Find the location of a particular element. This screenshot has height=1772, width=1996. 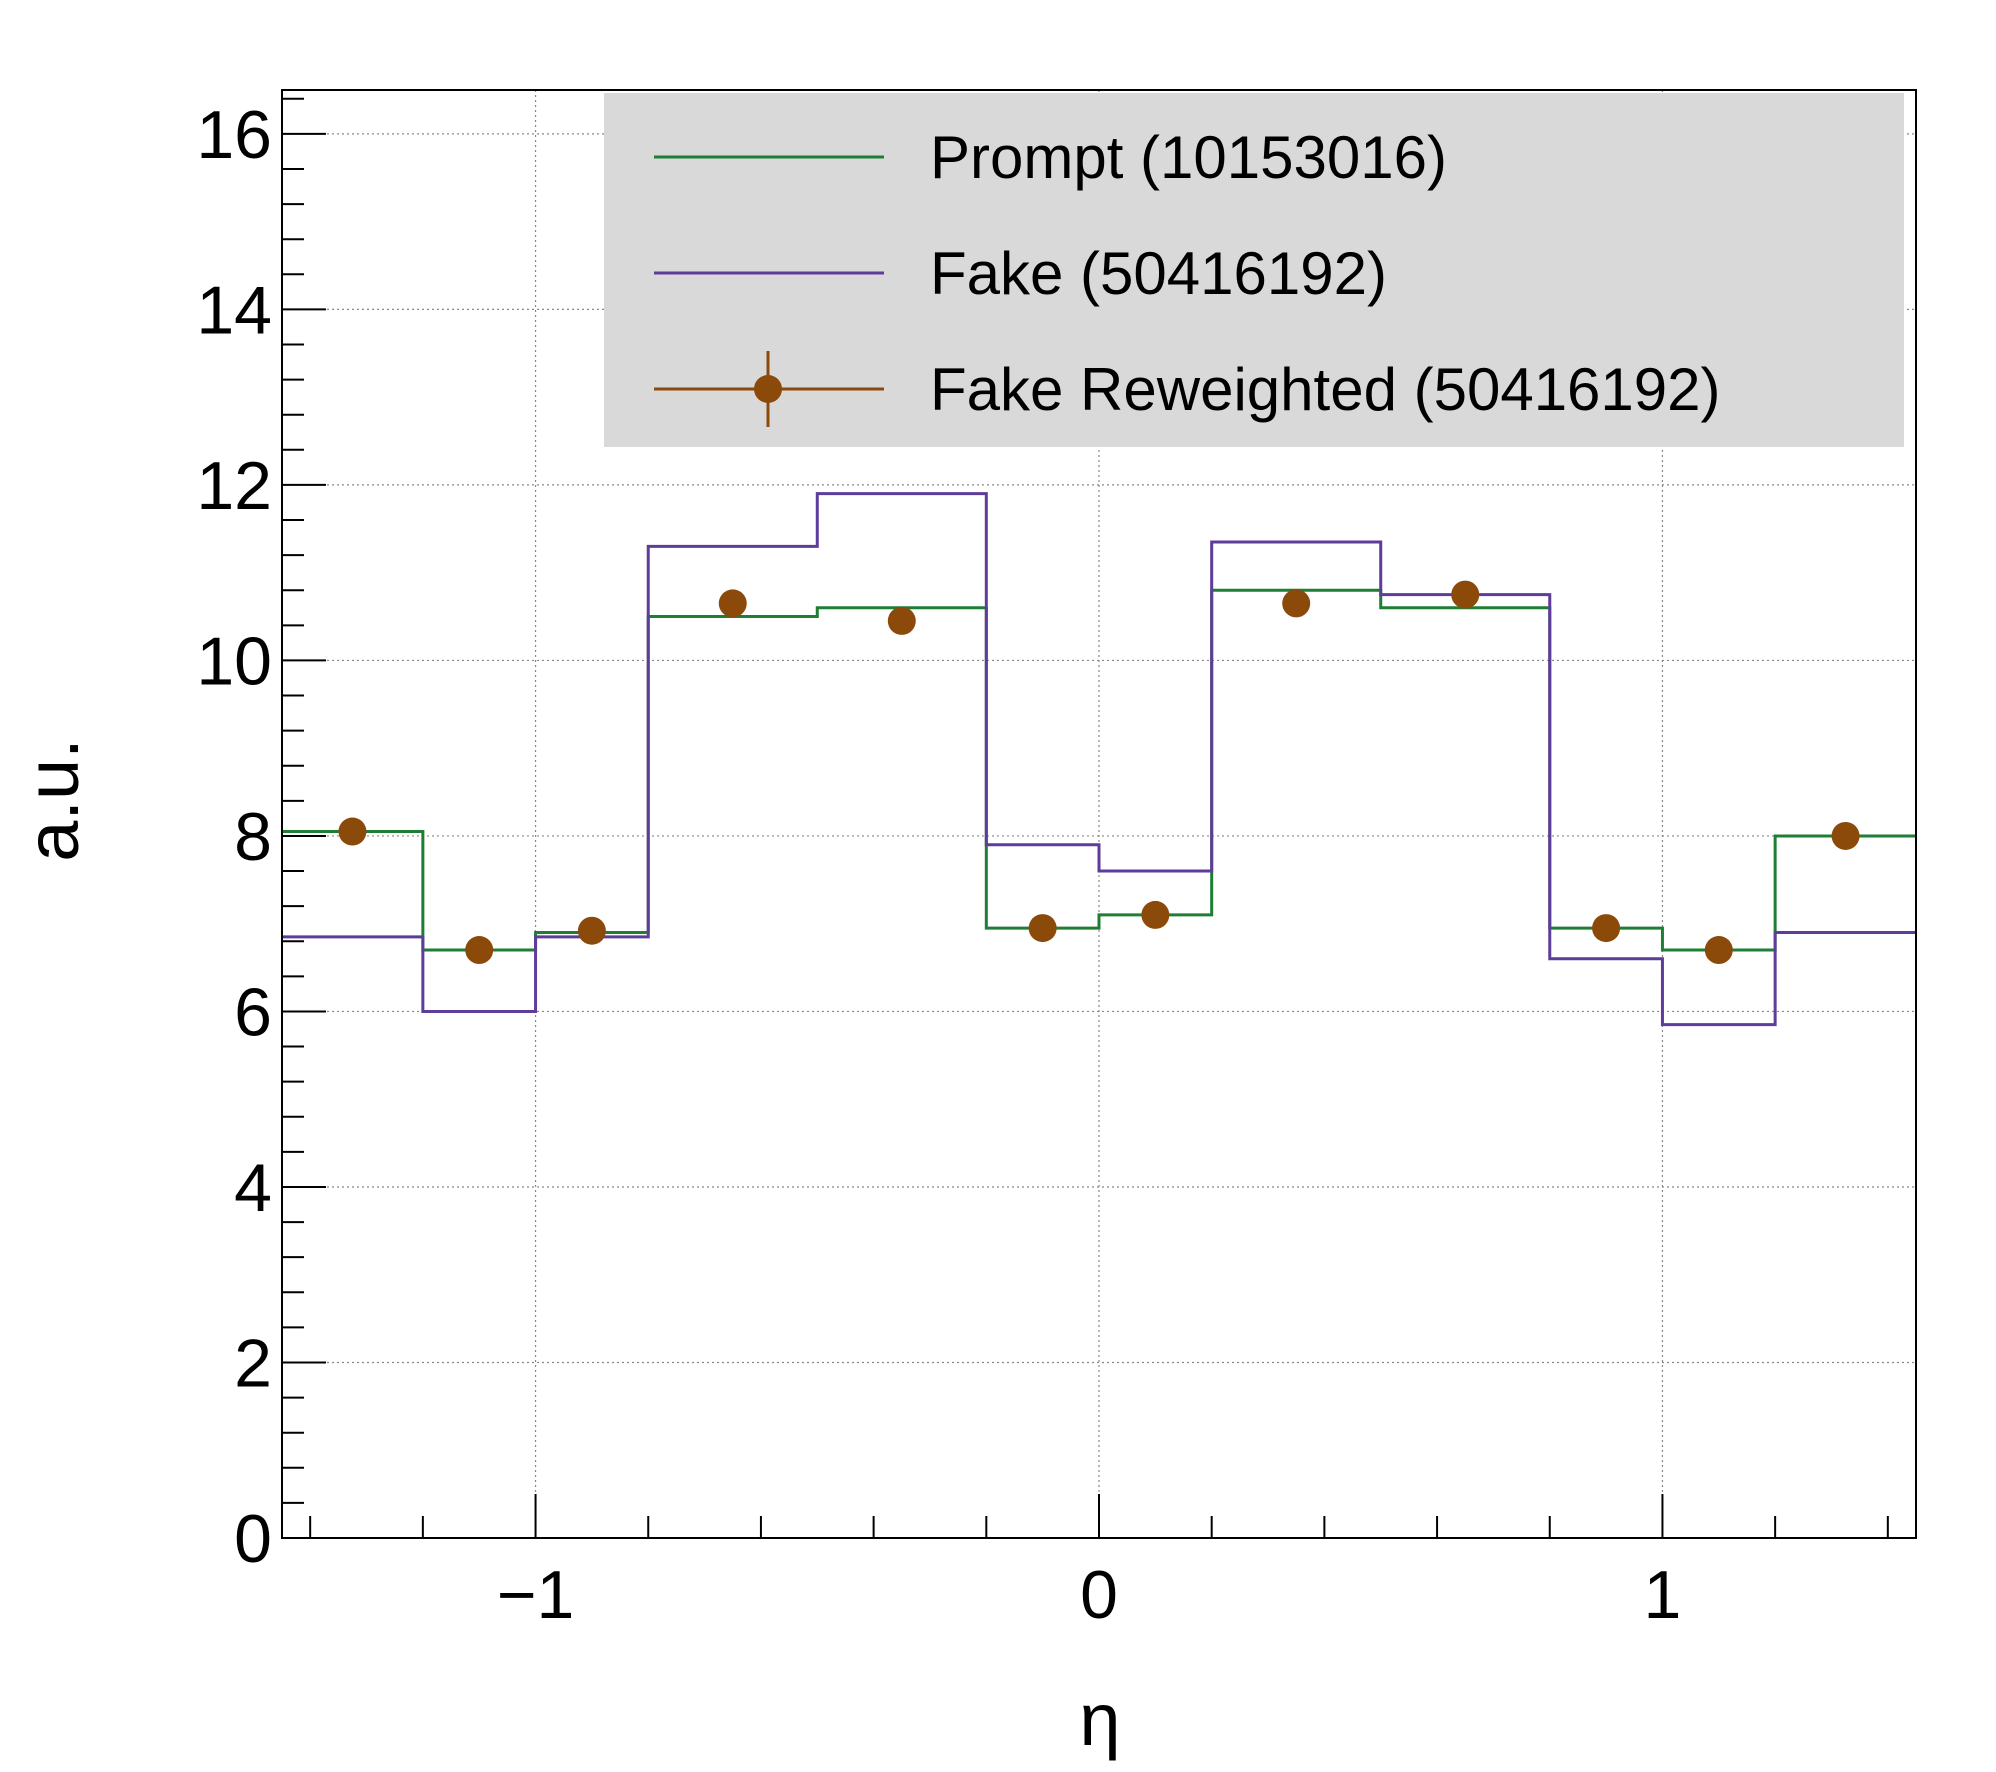

y-tick-label: 2 is located at coordinates (253, 1363).